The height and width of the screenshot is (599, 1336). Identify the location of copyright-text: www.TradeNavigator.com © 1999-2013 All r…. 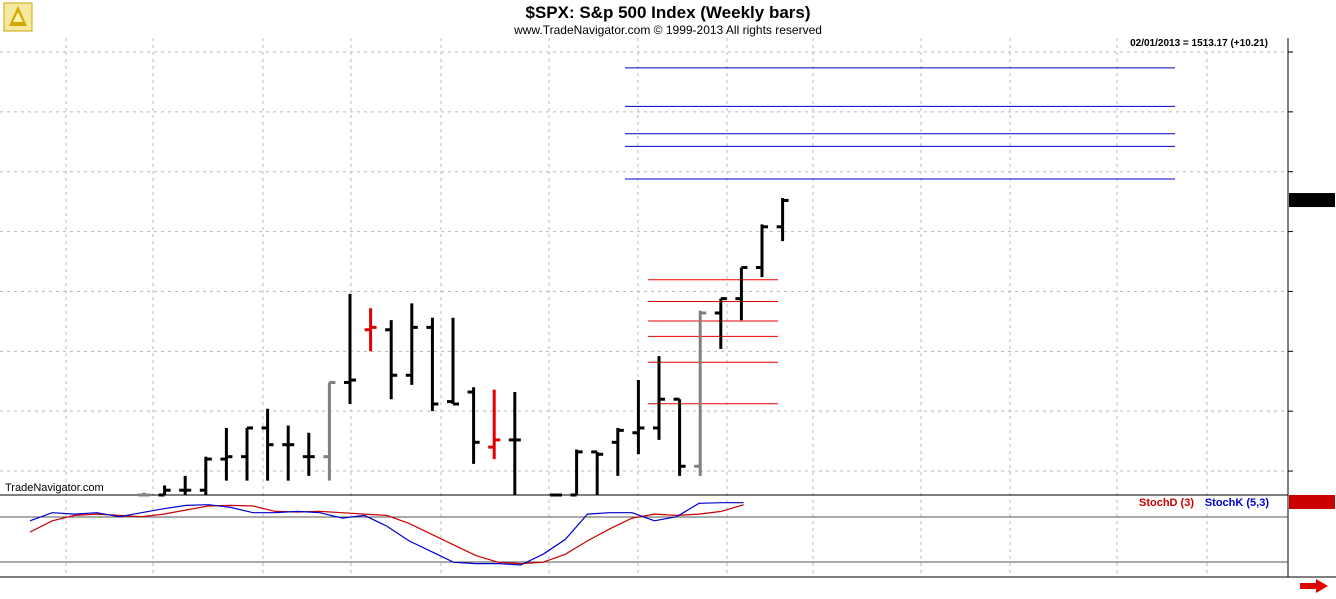
(667, 30).